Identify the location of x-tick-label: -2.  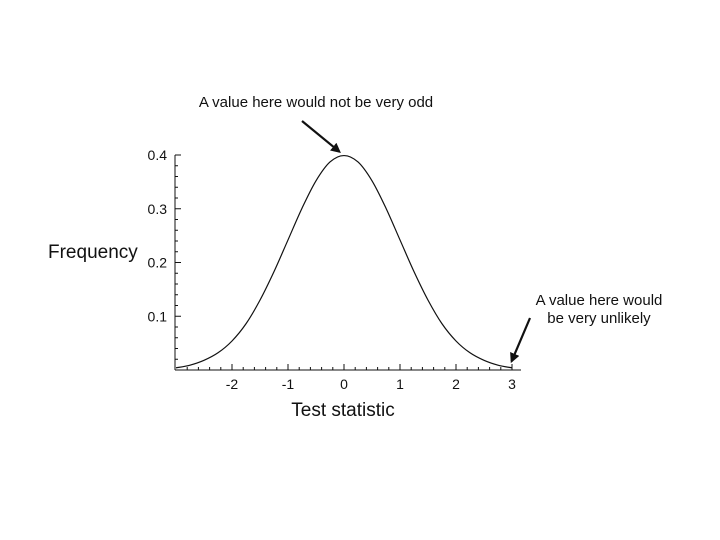
(232, 384).